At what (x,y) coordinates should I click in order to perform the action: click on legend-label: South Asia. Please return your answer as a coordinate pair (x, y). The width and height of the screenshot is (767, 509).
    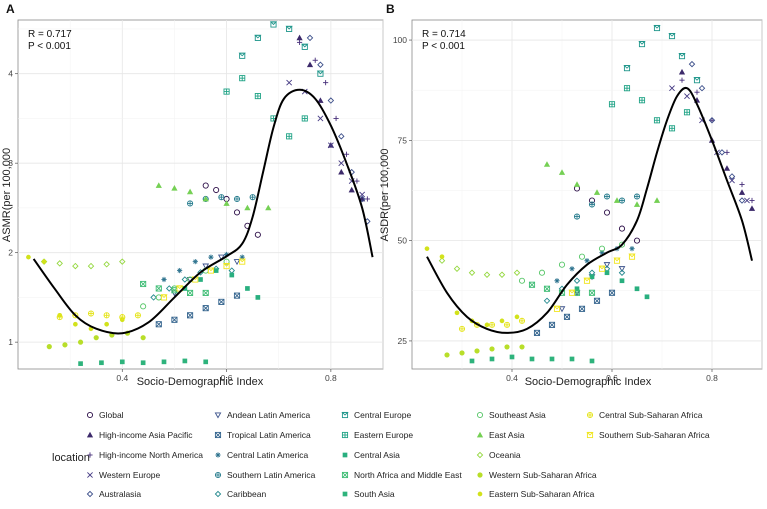
    Looking at the image, I should click on (374, 494).